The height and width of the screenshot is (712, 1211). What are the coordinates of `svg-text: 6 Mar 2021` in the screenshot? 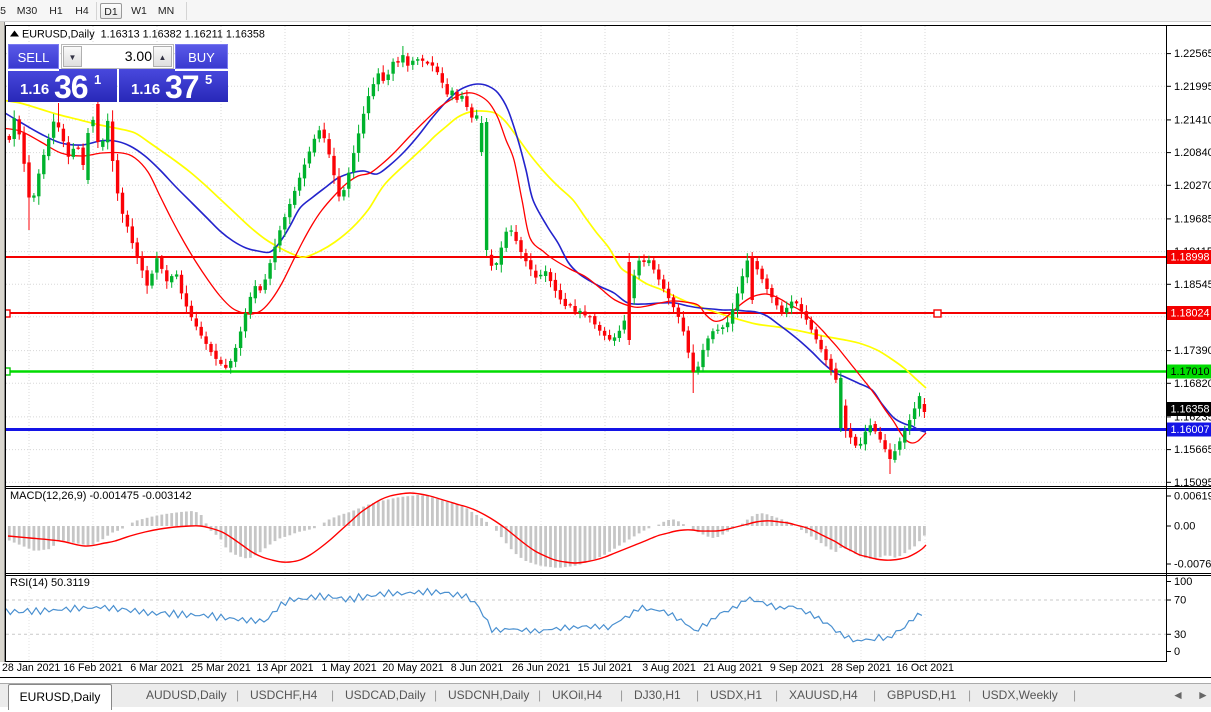 It's located at (157, 668).